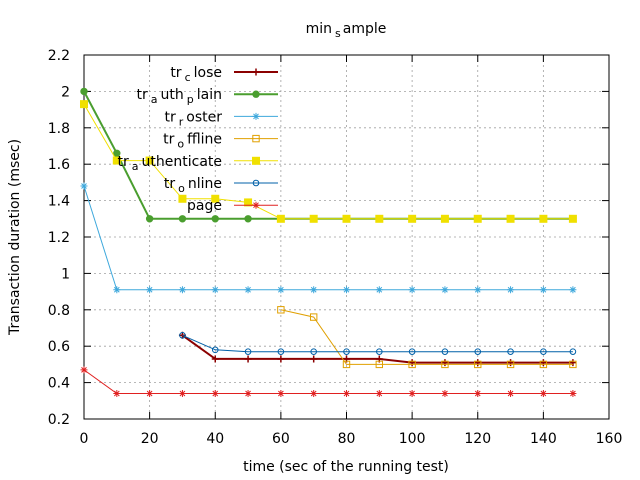 The width and height of the screenshot is (640, 480). I want to click on y-tick-label: 0.4, so click(59, 384).